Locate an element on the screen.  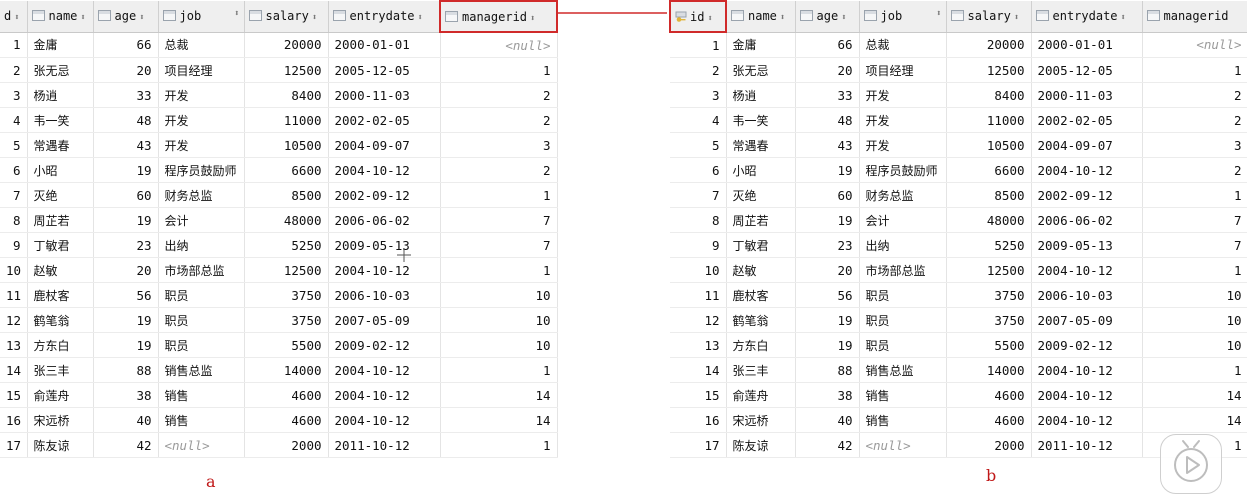
table-row: 13 方东白 19 职员 5500 2009-02-12 10 is located at coordinates (958, 345).